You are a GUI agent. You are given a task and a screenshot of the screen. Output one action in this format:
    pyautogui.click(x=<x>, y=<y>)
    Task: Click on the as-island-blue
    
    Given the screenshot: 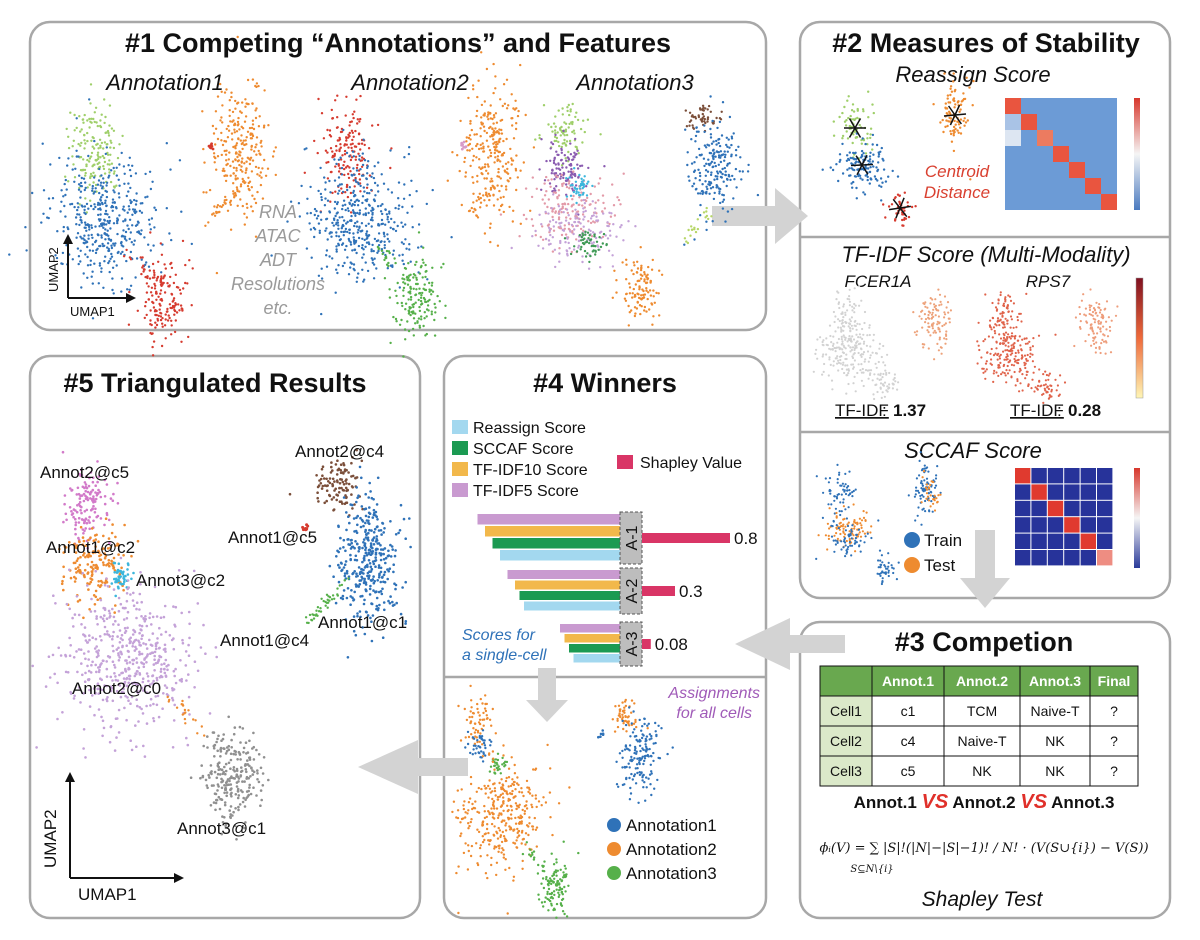 What is the action you would take?
    pyautogui.click(x=644, y=755)
    